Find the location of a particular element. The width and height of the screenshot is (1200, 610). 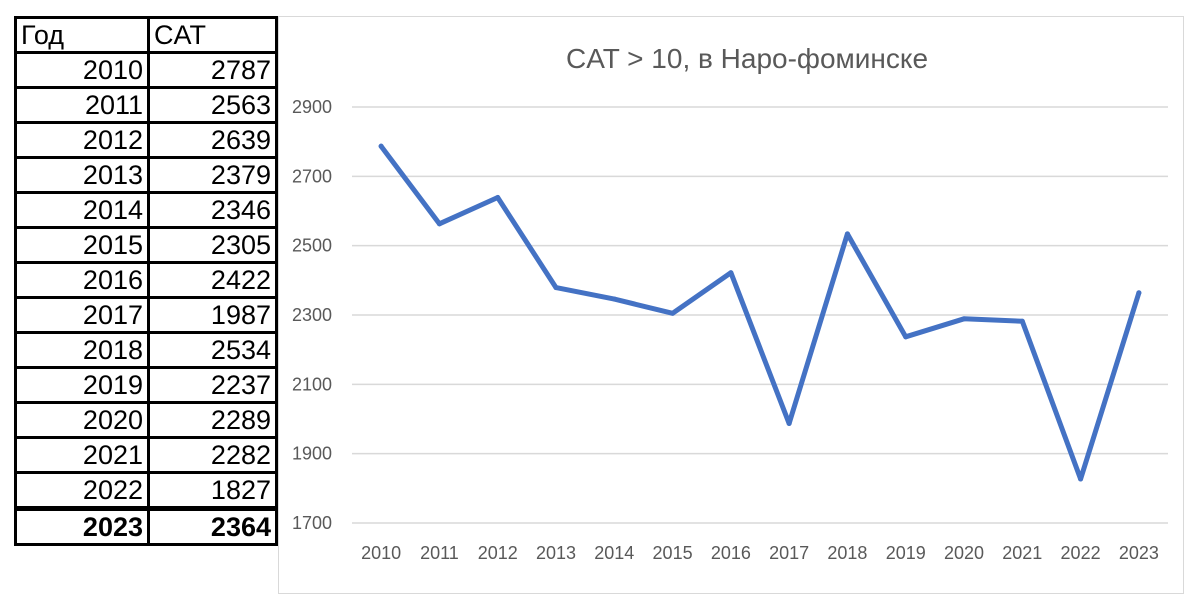

table-cell-year: 2015 is located at coordinates (82, 245).